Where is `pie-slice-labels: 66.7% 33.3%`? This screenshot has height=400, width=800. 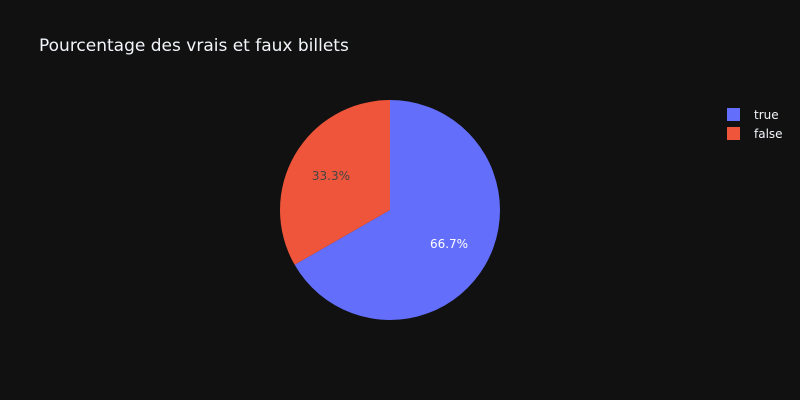
pie-slice-labels: 66.7% 33.3% is located at coordinates (390, 210).